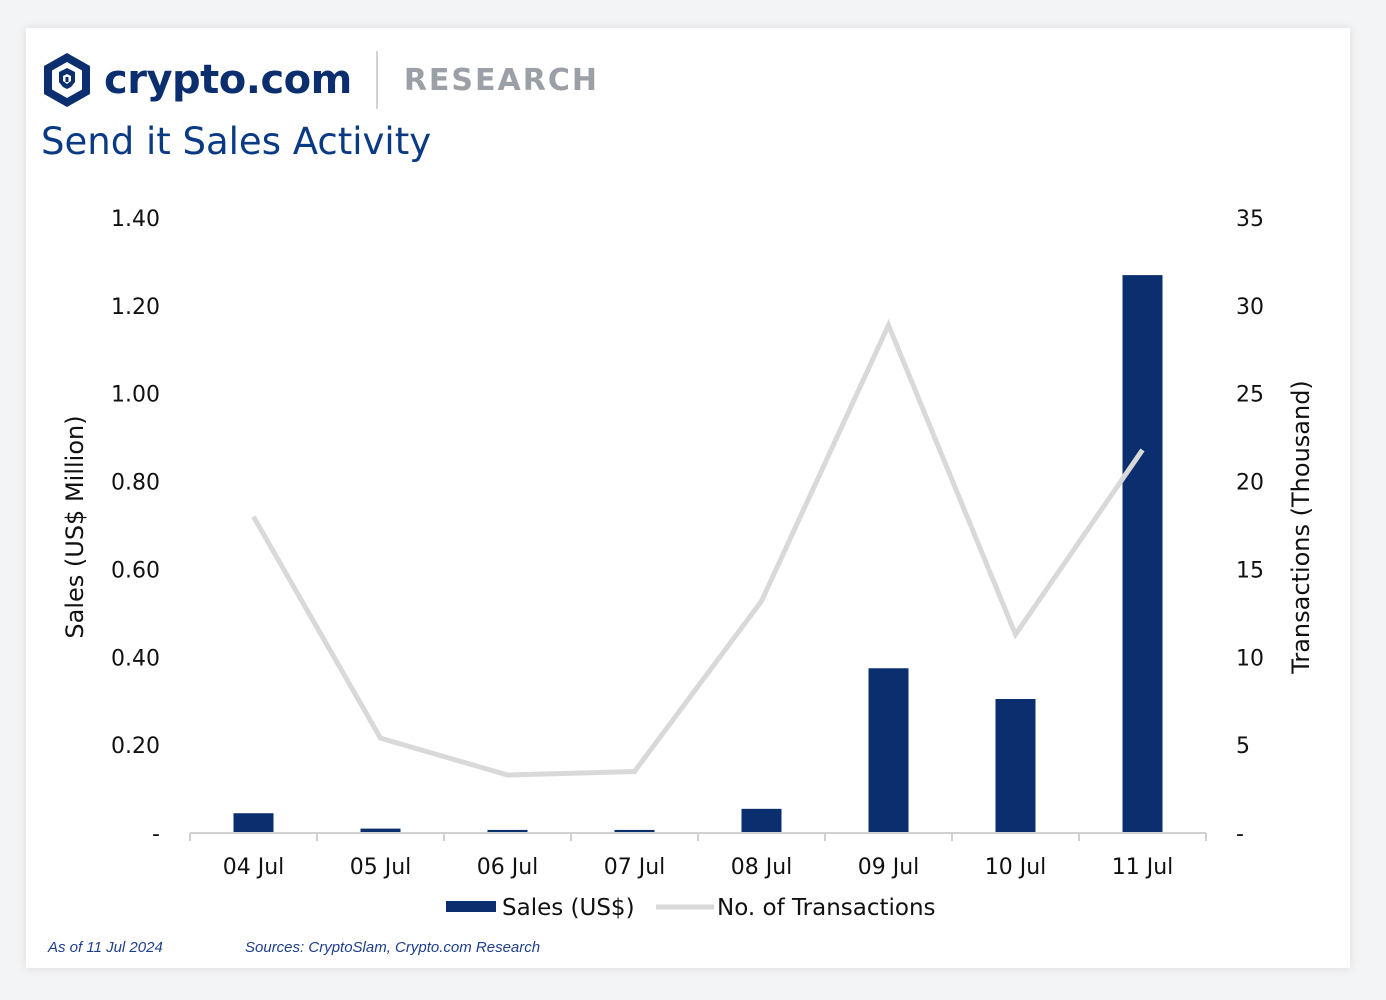 This screenshot has height=1000, width=1386. Describe the element at coordinates (105, 947) in the screenshot. I see `as-of-note: As of 11 Jul 2024` at that location.